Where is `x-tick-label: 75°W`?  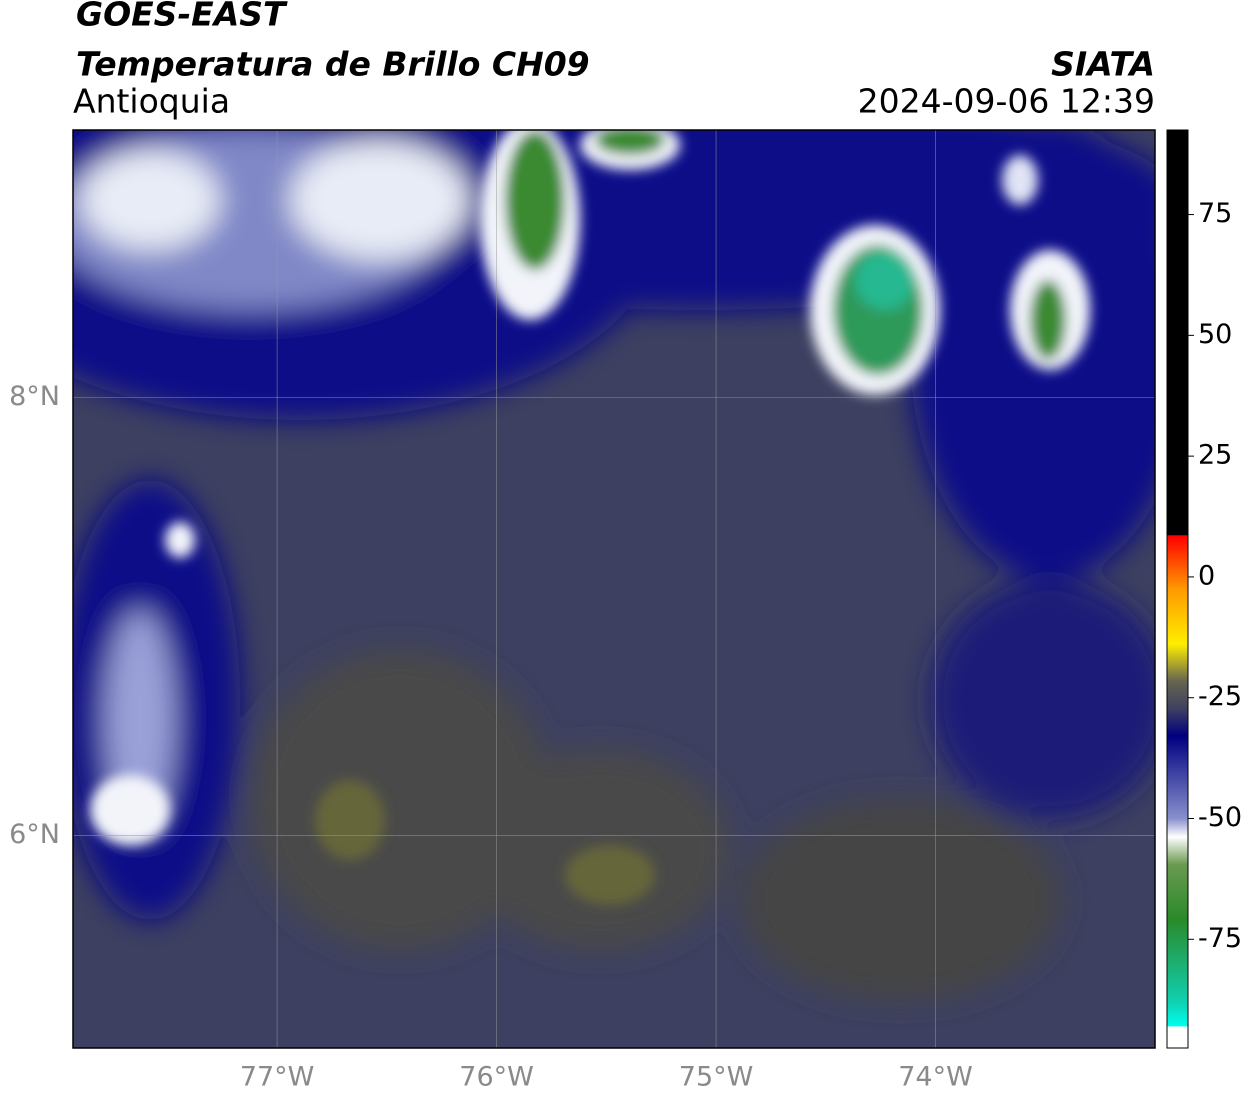 x-tick-label: 75°W is located at coordinates (716, 1077).